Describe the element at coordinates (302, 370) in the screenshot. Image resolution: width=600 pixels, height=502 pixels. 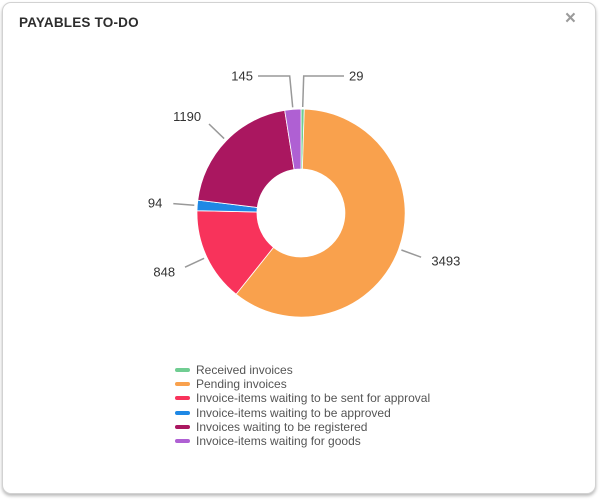
I see `legend-item-0: Received invoices` at that location.